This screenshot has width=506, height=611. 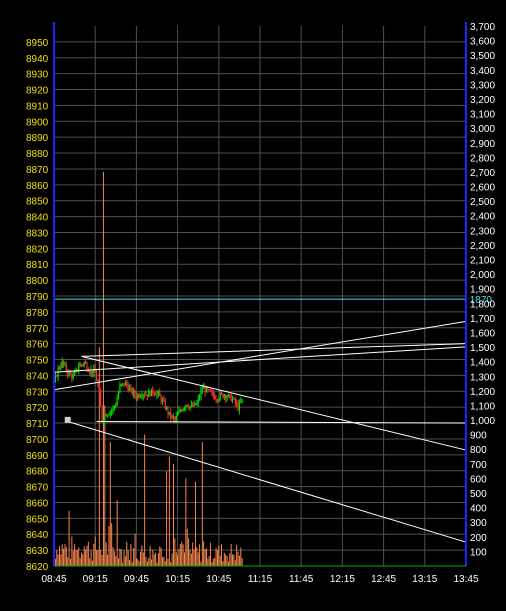 I want to click on right-tick-label: 800, so click(x=478, y=450).